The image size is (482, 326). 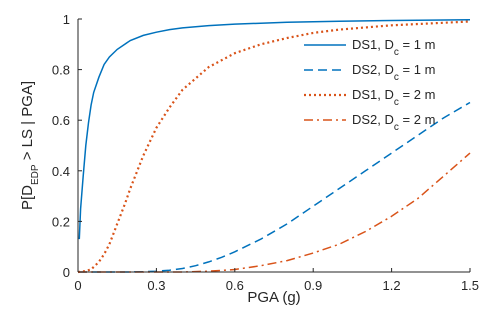 I want to click on y-tick-label: 0.4, so click(x=61, y=171).